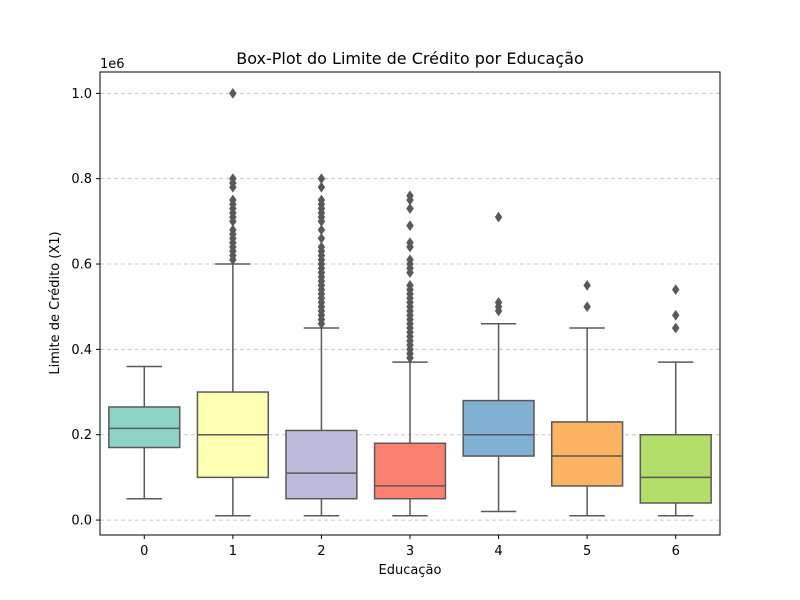 This screenshot has width=800, height=600. I want to click on x-tick-label: 1, so click(233, 551).